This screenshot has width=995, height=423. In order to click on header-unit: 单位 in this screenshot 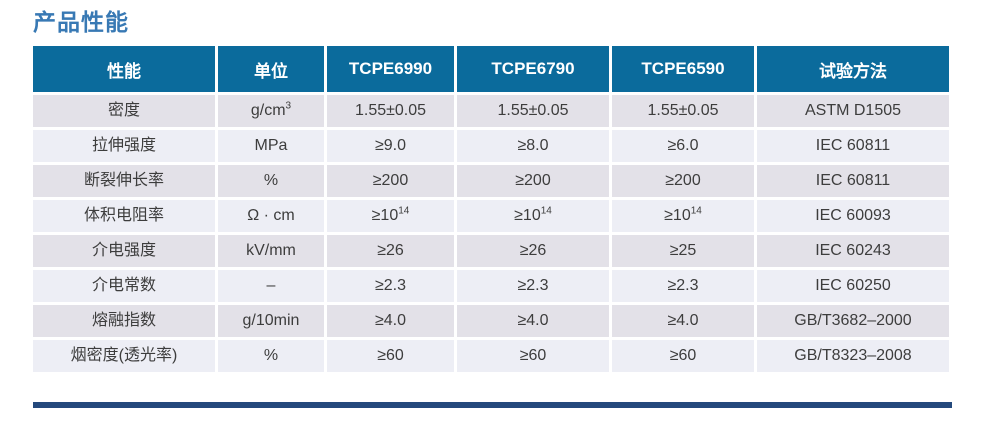, I will do `click(271, 69)`.